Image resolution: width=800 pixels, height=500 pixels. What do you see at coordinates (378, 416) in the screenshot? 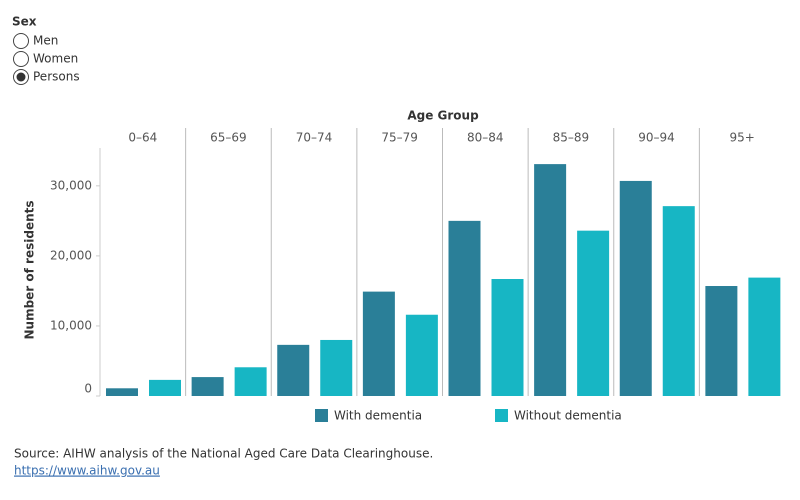
I see `legend-label: With dementia` at bounding box center [378, 416].